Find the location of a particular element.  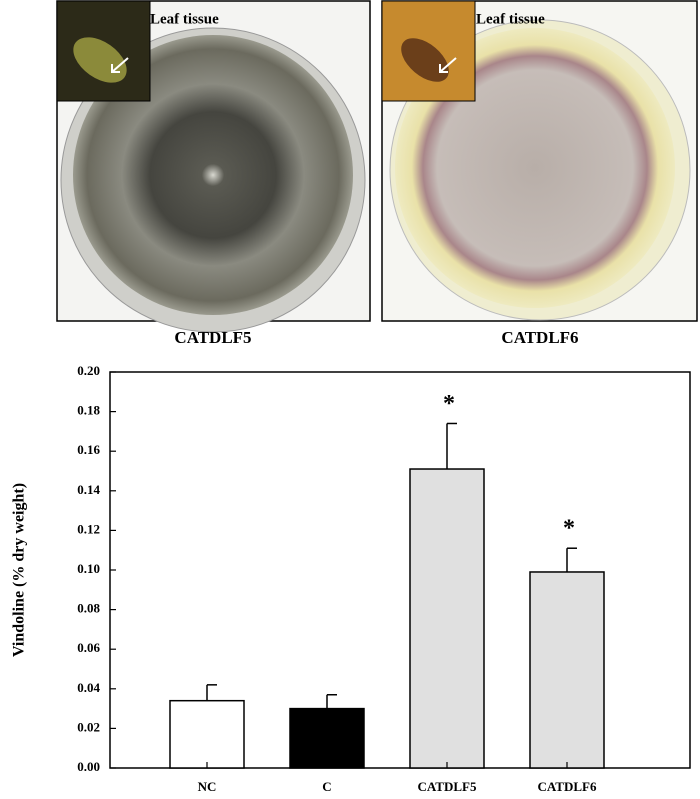

y-tick-label: 0.02 is located at coordinates (88, 726).